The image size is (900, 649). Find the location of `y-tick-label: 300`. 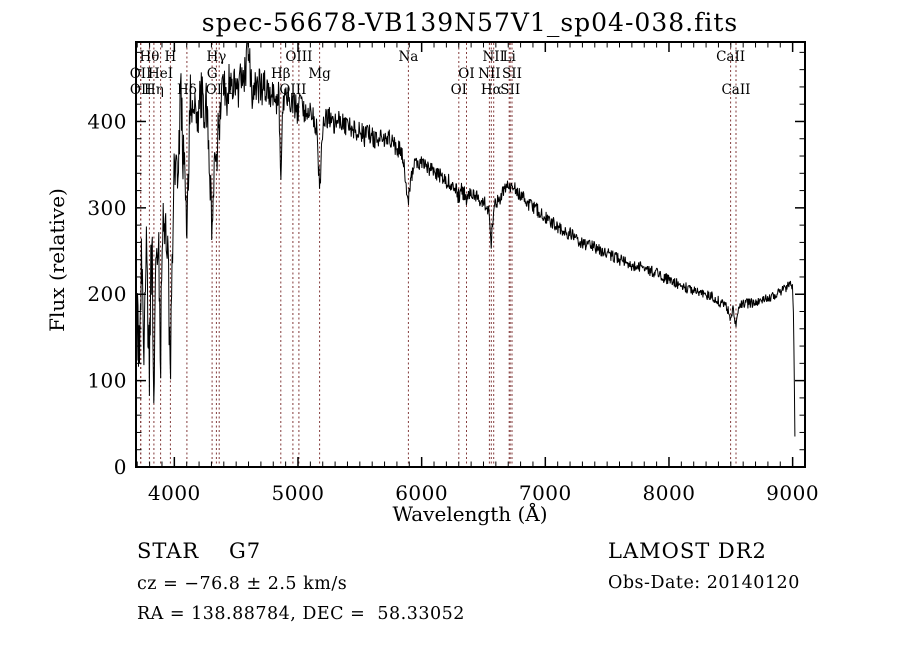

y-tick-label: 300 is located at coordinates (107, 208).